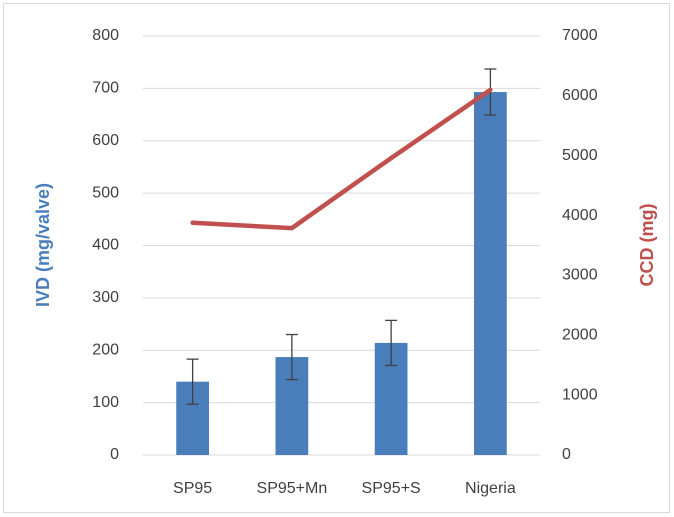 This screenshot has height=517, width=674. What do you see at coordinates (391, 488) in the screenshot?
I see `x-tick-label: SP95+S` at bounding box center [391, 488].